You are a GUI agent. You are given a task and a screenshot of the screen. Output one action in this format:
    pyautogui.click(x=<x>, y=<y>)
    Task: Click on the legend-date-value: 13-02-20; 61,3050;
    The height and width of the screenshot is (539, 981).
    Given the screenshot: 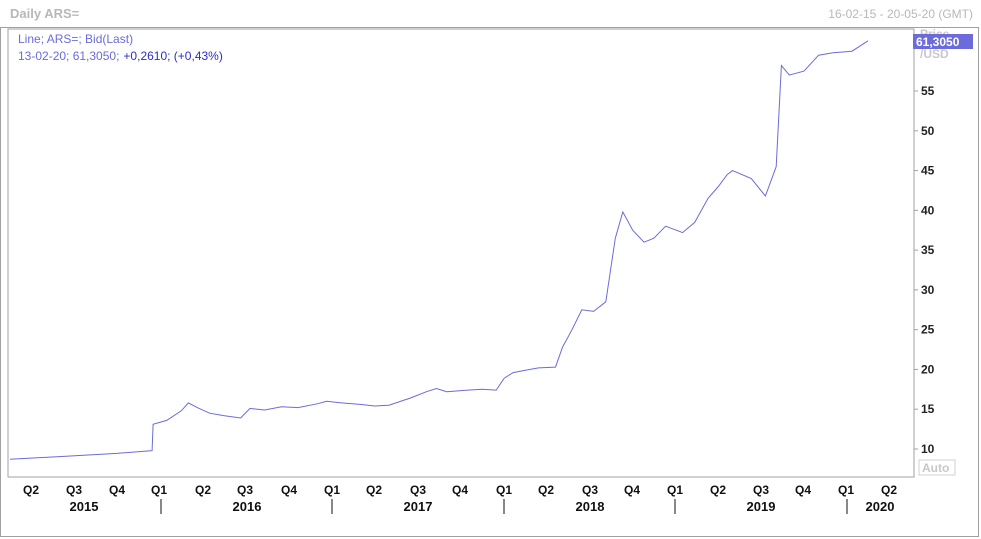 What is the action you would take?
    pyautogui.click(x=68, y=56)
    